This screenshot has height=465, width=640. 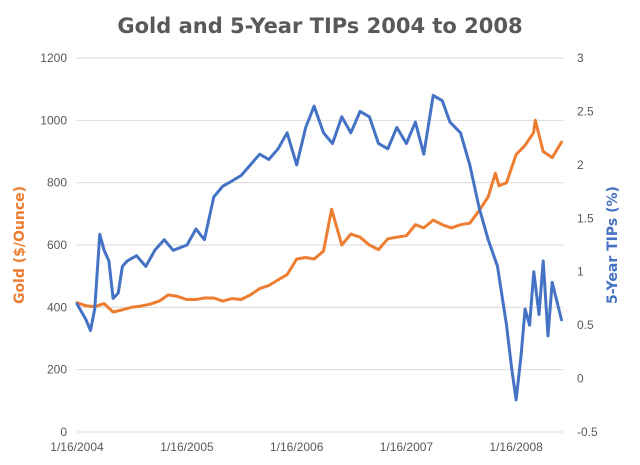 I want to click on left-tick-label: 1000, so click(x=53, y=120).